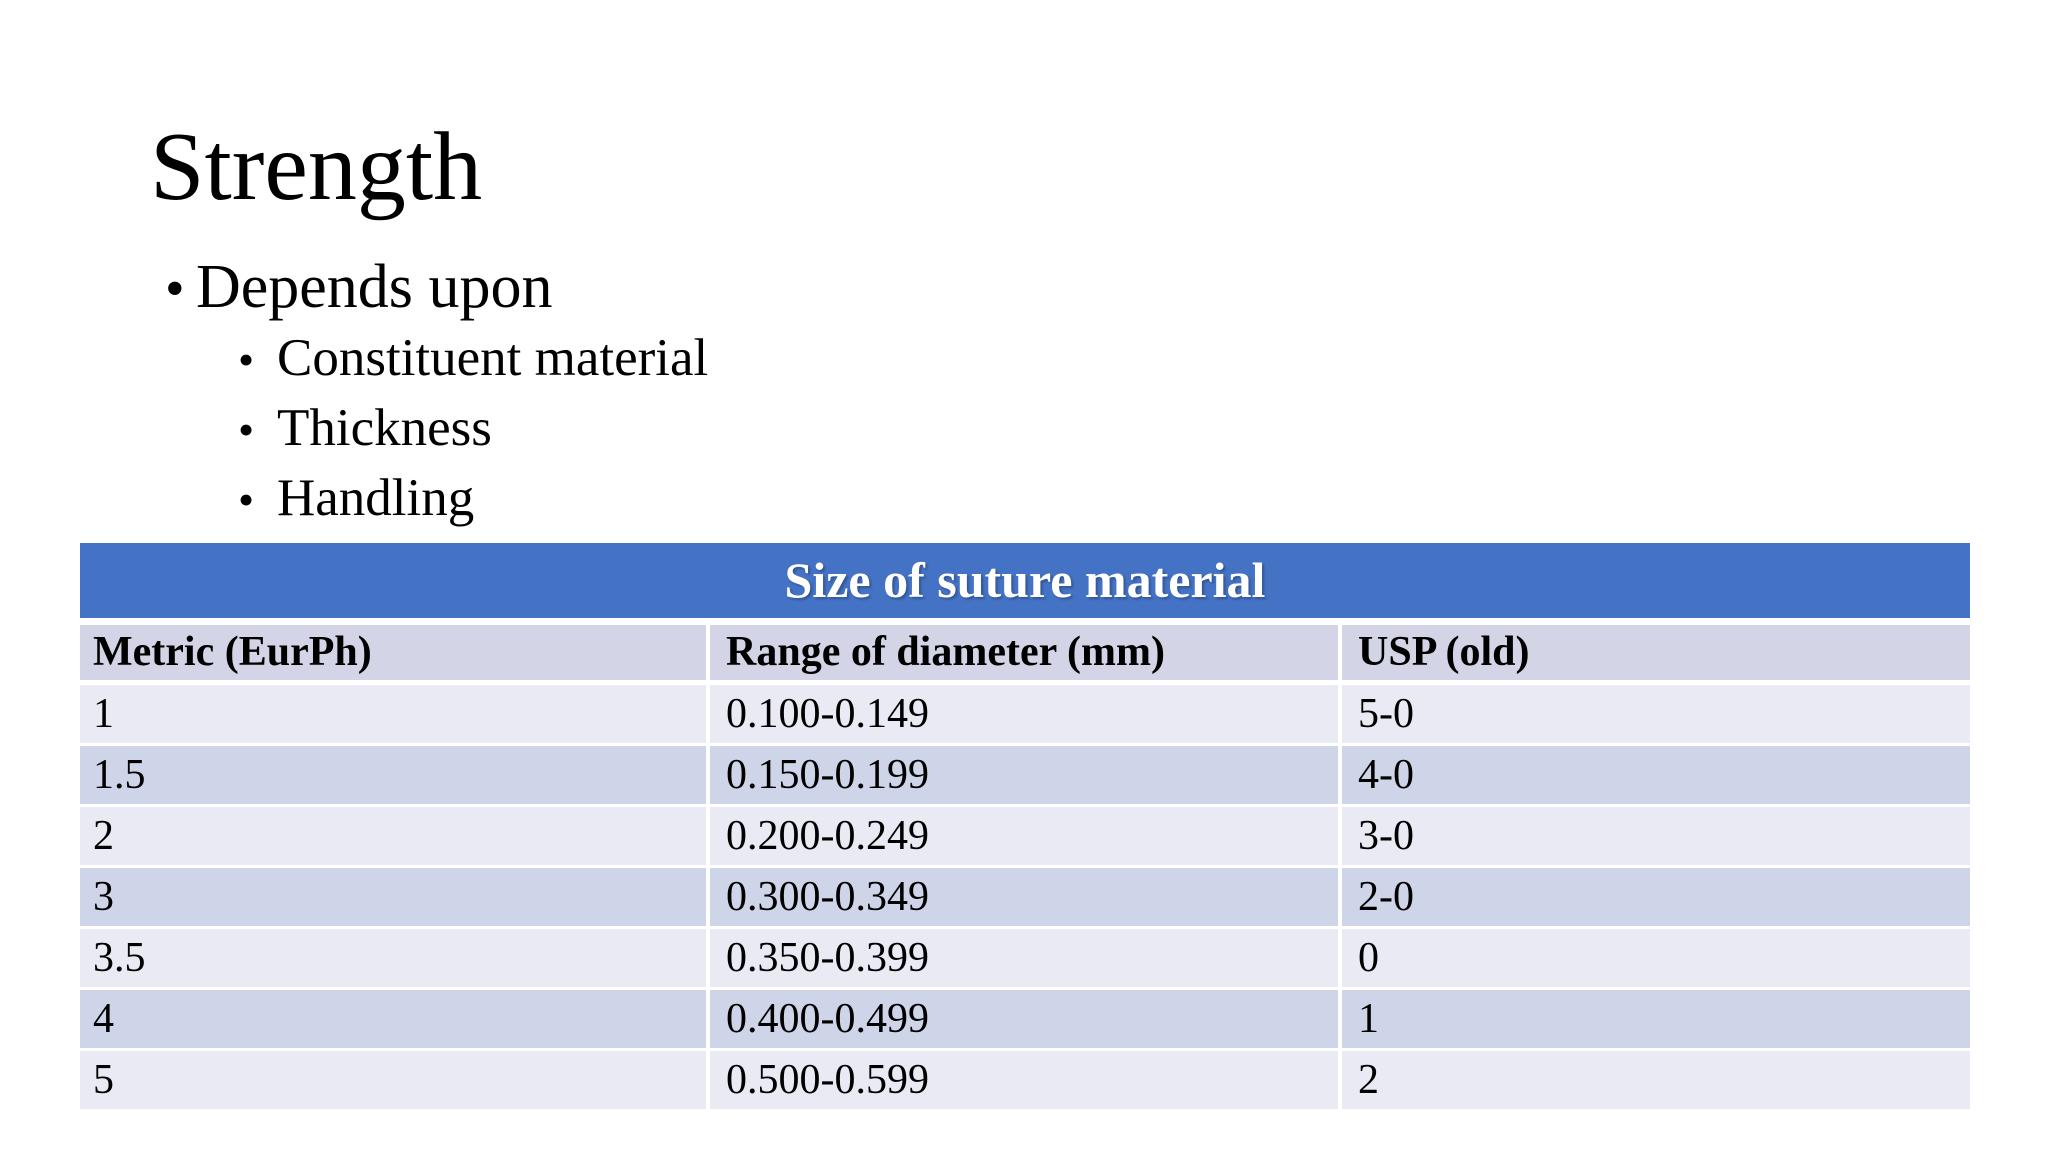 Image resolution: width=2048 pixels, height=1152 pixels. I want to click on bullet-text: Thickness, so click(384, 428).